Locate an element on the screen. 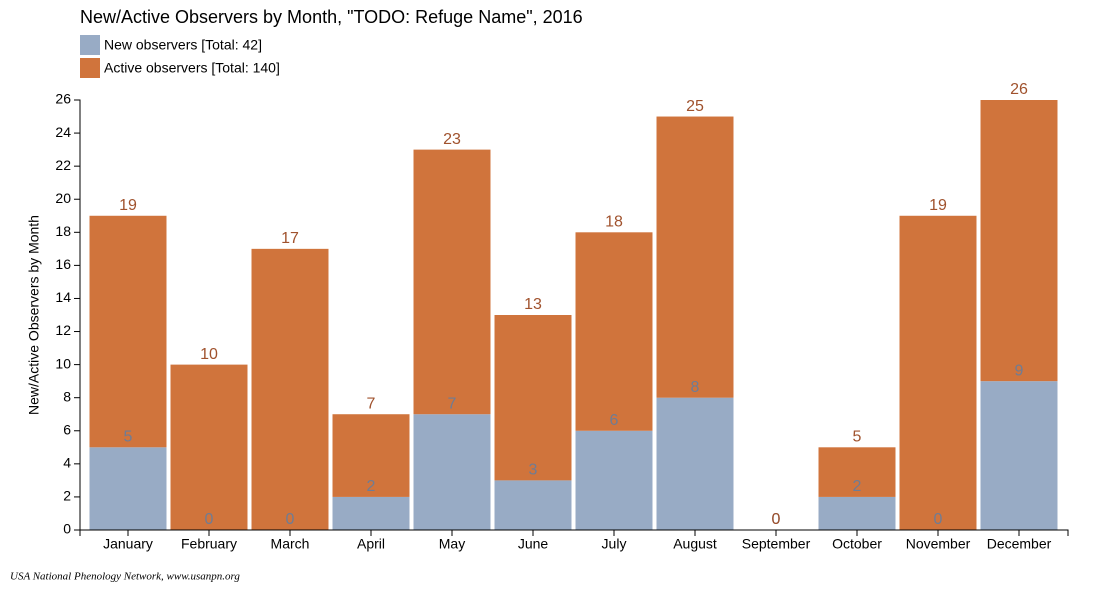 This screenshot has height=590, width=1098. total-value-label: 7 is located at coordinates (371, 403).